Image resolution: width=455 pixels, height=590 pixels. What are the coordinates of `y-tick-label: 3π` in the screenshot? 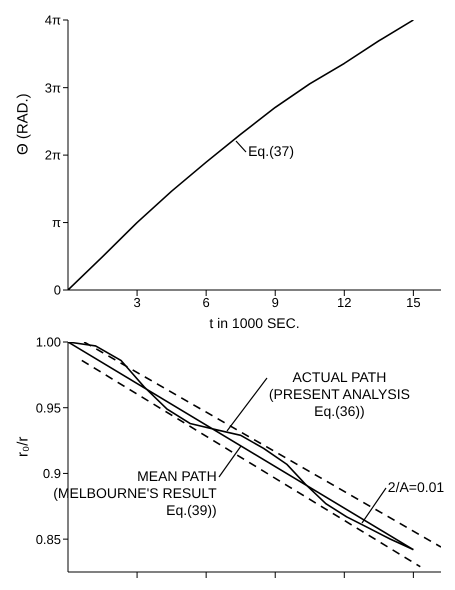 It's located at (53, 88).